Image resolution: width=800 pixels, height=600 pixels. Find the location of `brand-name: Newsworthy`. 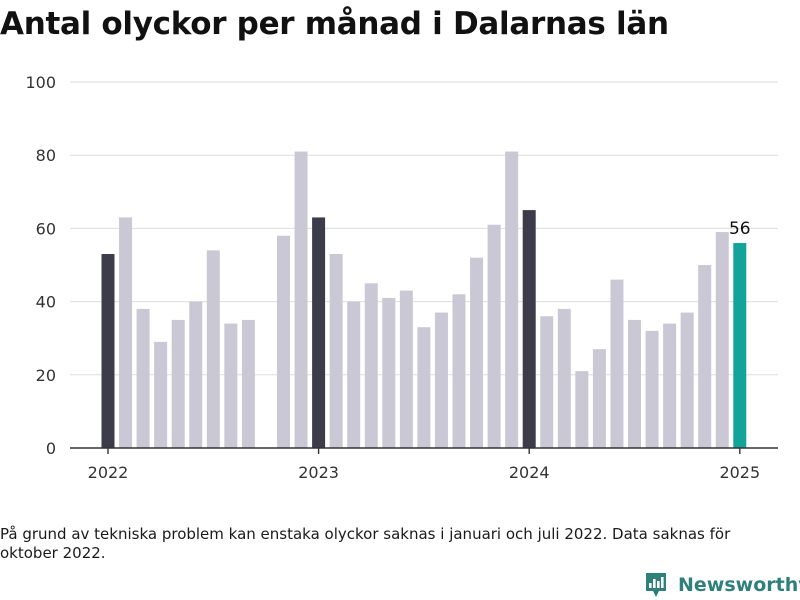

brand-name: Newsworthy is located at coordinates (739, 585).